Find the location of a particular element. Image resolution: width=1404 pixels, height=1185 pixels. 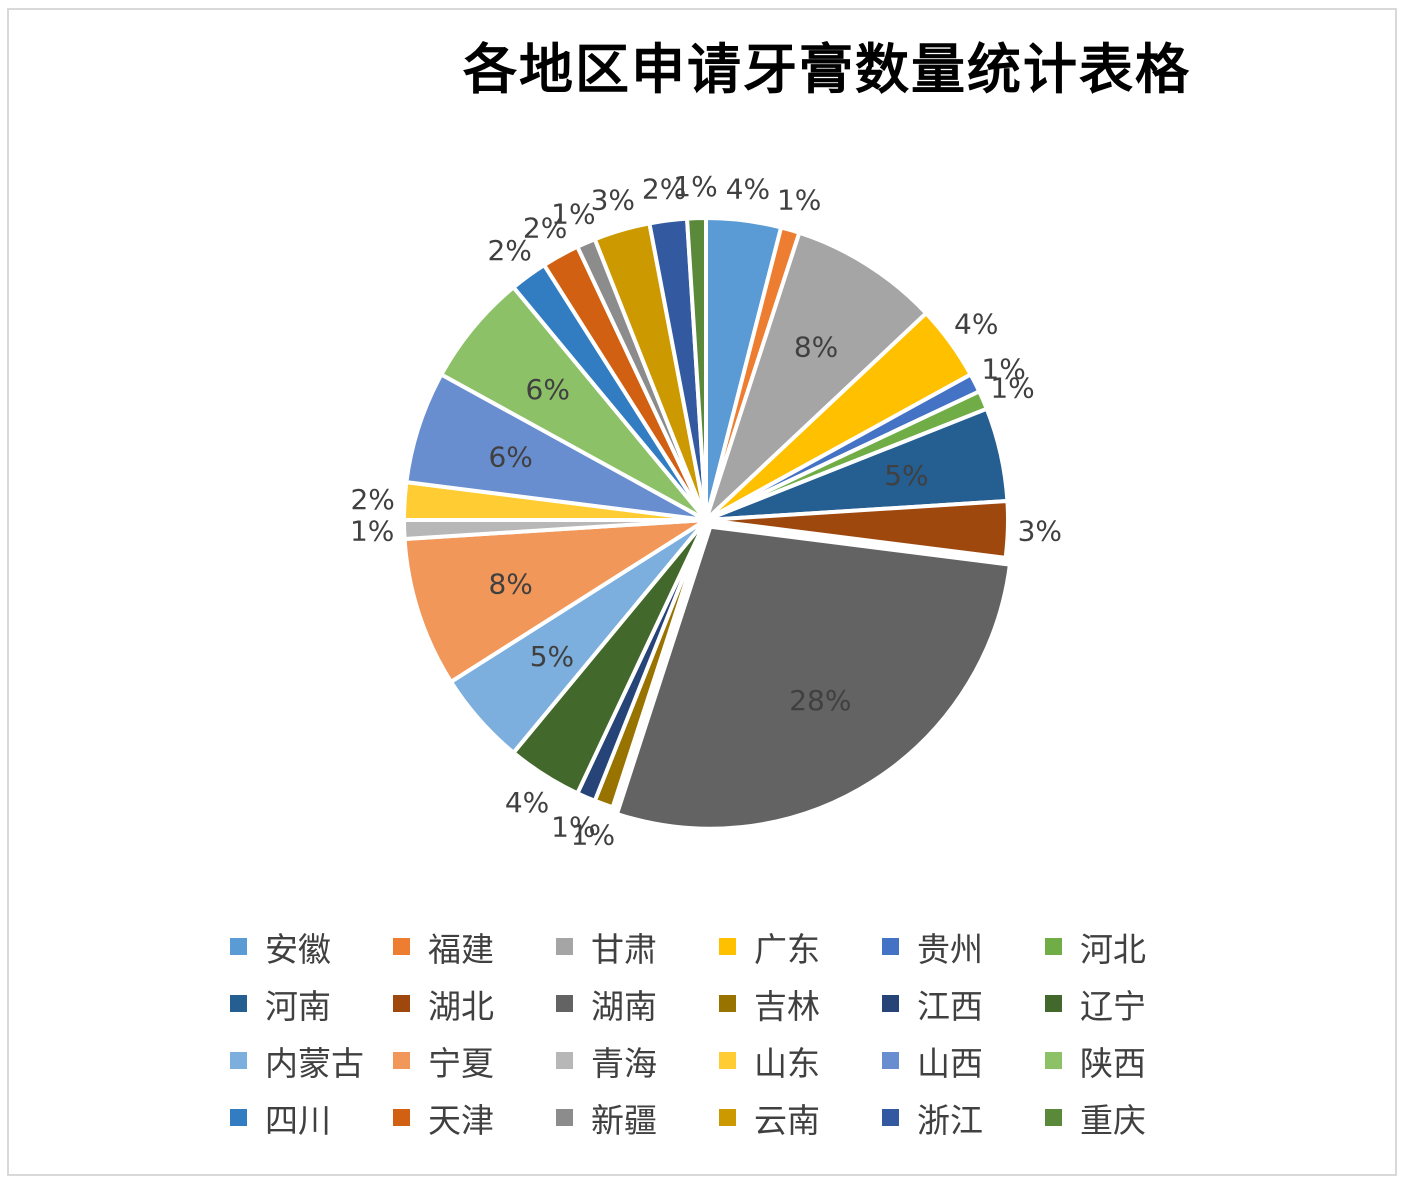

legend-item: 江西 is located at coordinates (953, 1003).